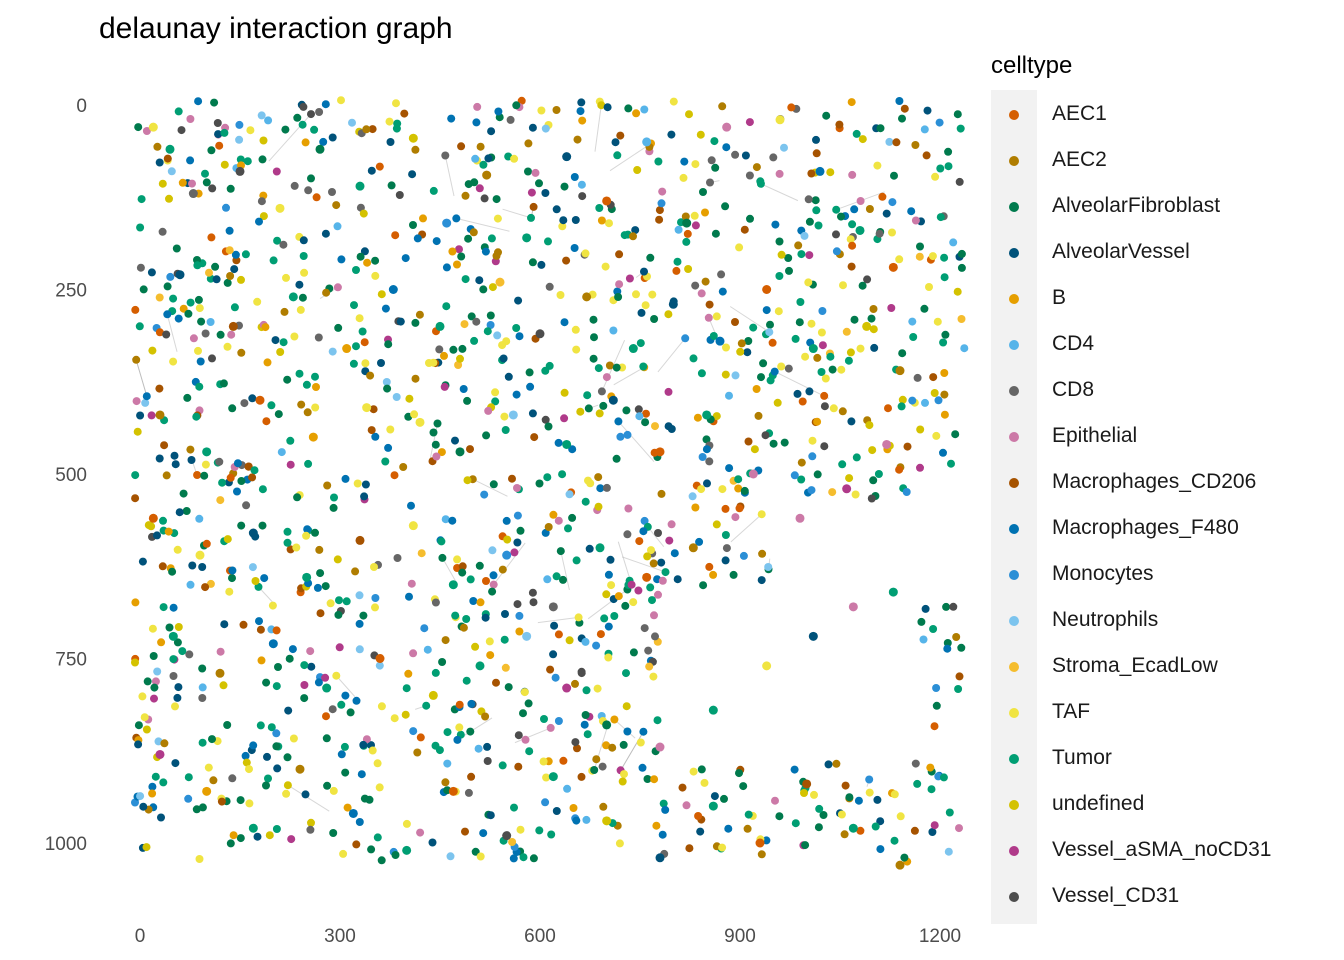  What do you see at coordinates (1167, 529) in the screenshot?
I see `legend-item: Macrophages_F480` at bounding box center [1167, 529].